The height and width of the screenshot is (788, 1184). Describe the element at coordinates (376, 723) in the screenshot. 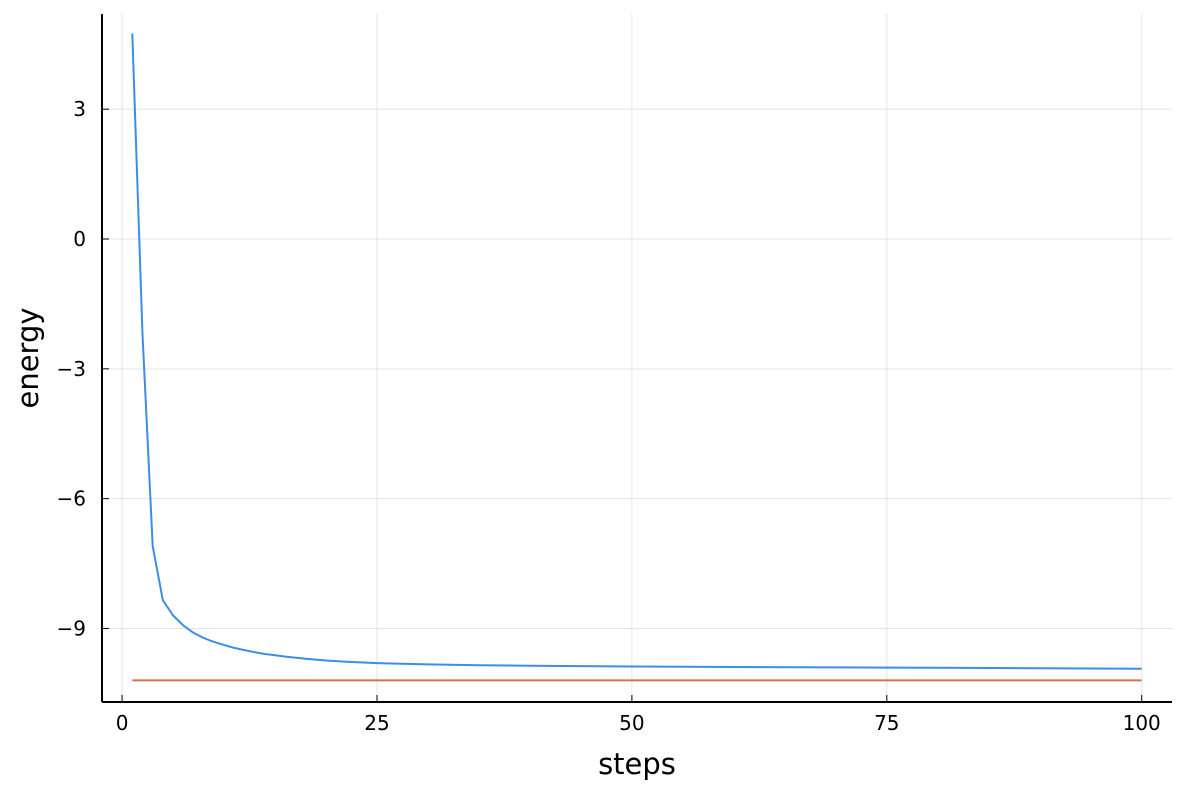

I see `x-tick-label: 25` at that location.